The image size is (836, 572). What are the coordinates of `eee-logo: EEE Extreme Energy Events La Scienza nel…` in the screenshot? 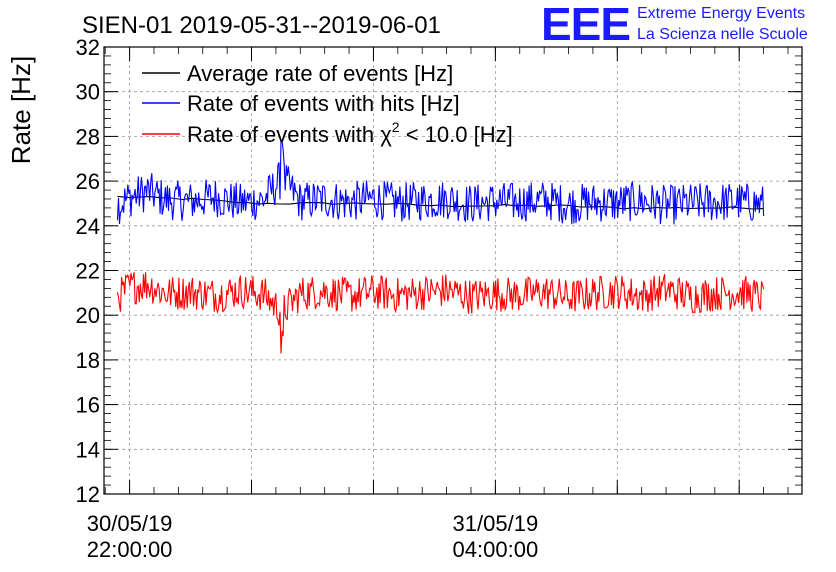 It's located at (674, 25).